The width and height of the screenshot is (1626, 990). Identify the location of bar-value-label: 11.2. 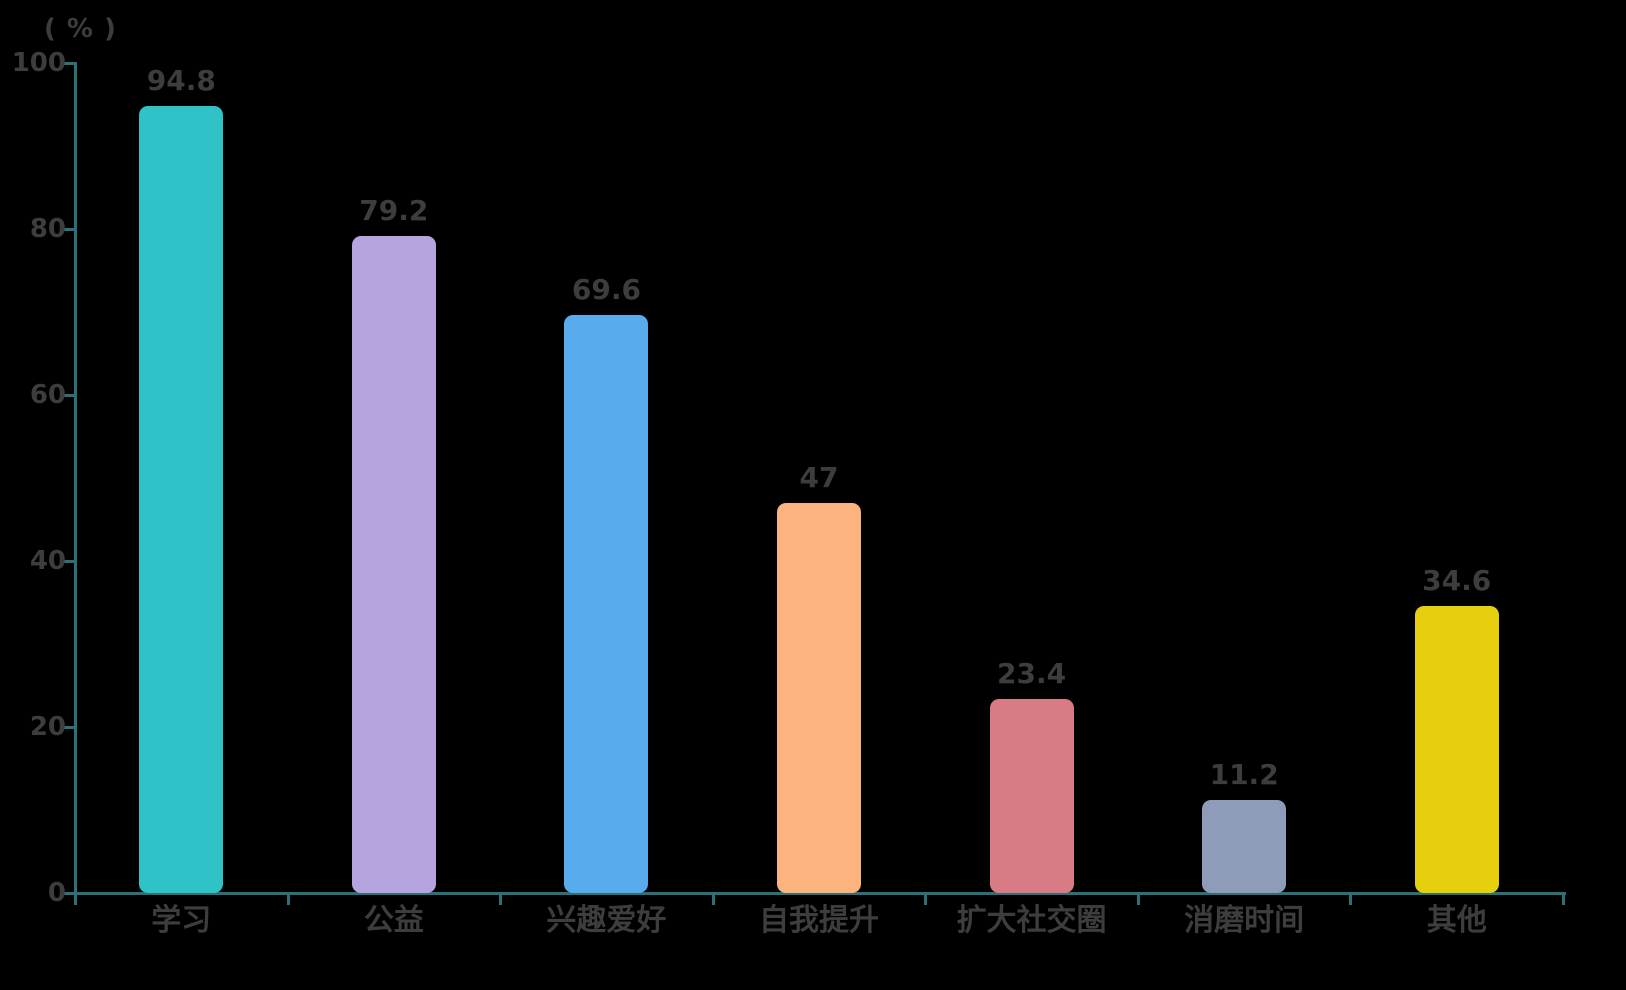
(1244, 775).